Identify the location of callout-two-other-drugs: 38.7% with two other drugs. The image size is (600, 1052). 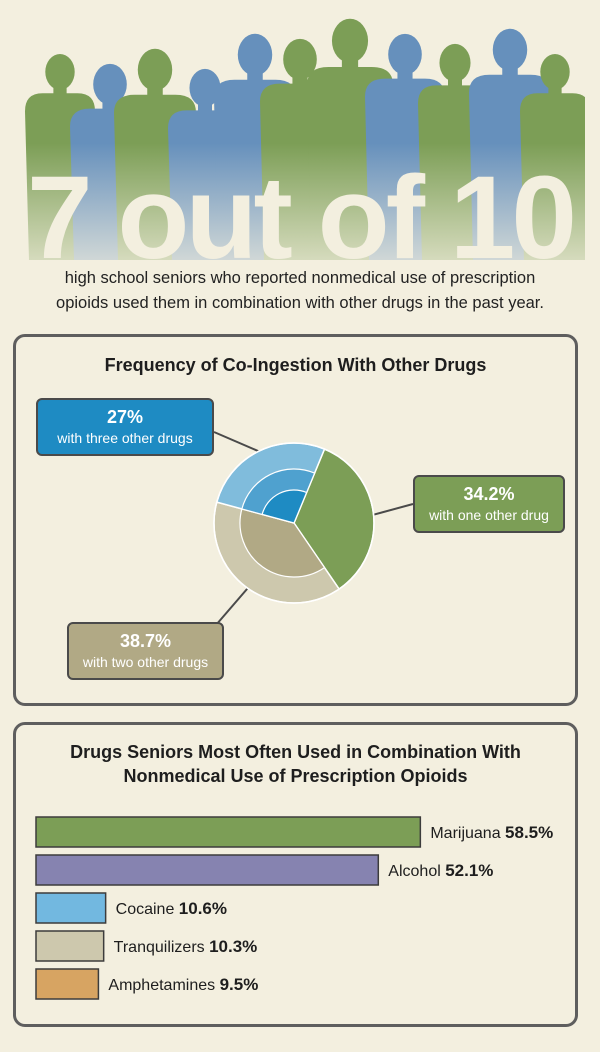
(145, 651).